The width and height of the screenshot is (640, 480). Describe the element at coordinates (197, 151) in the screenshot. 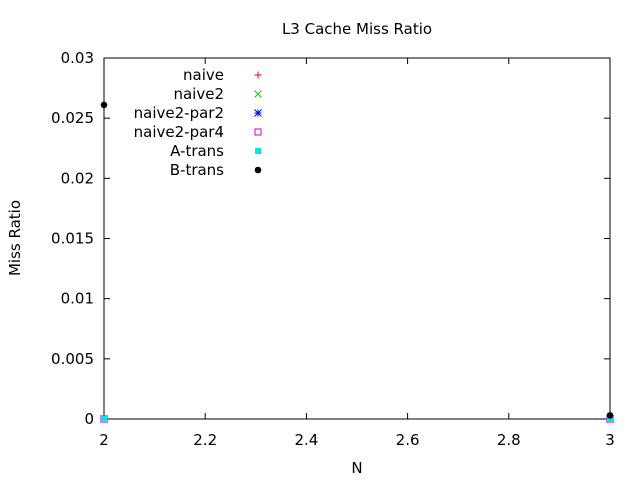

I see `legend-label: A-trans` at that location.